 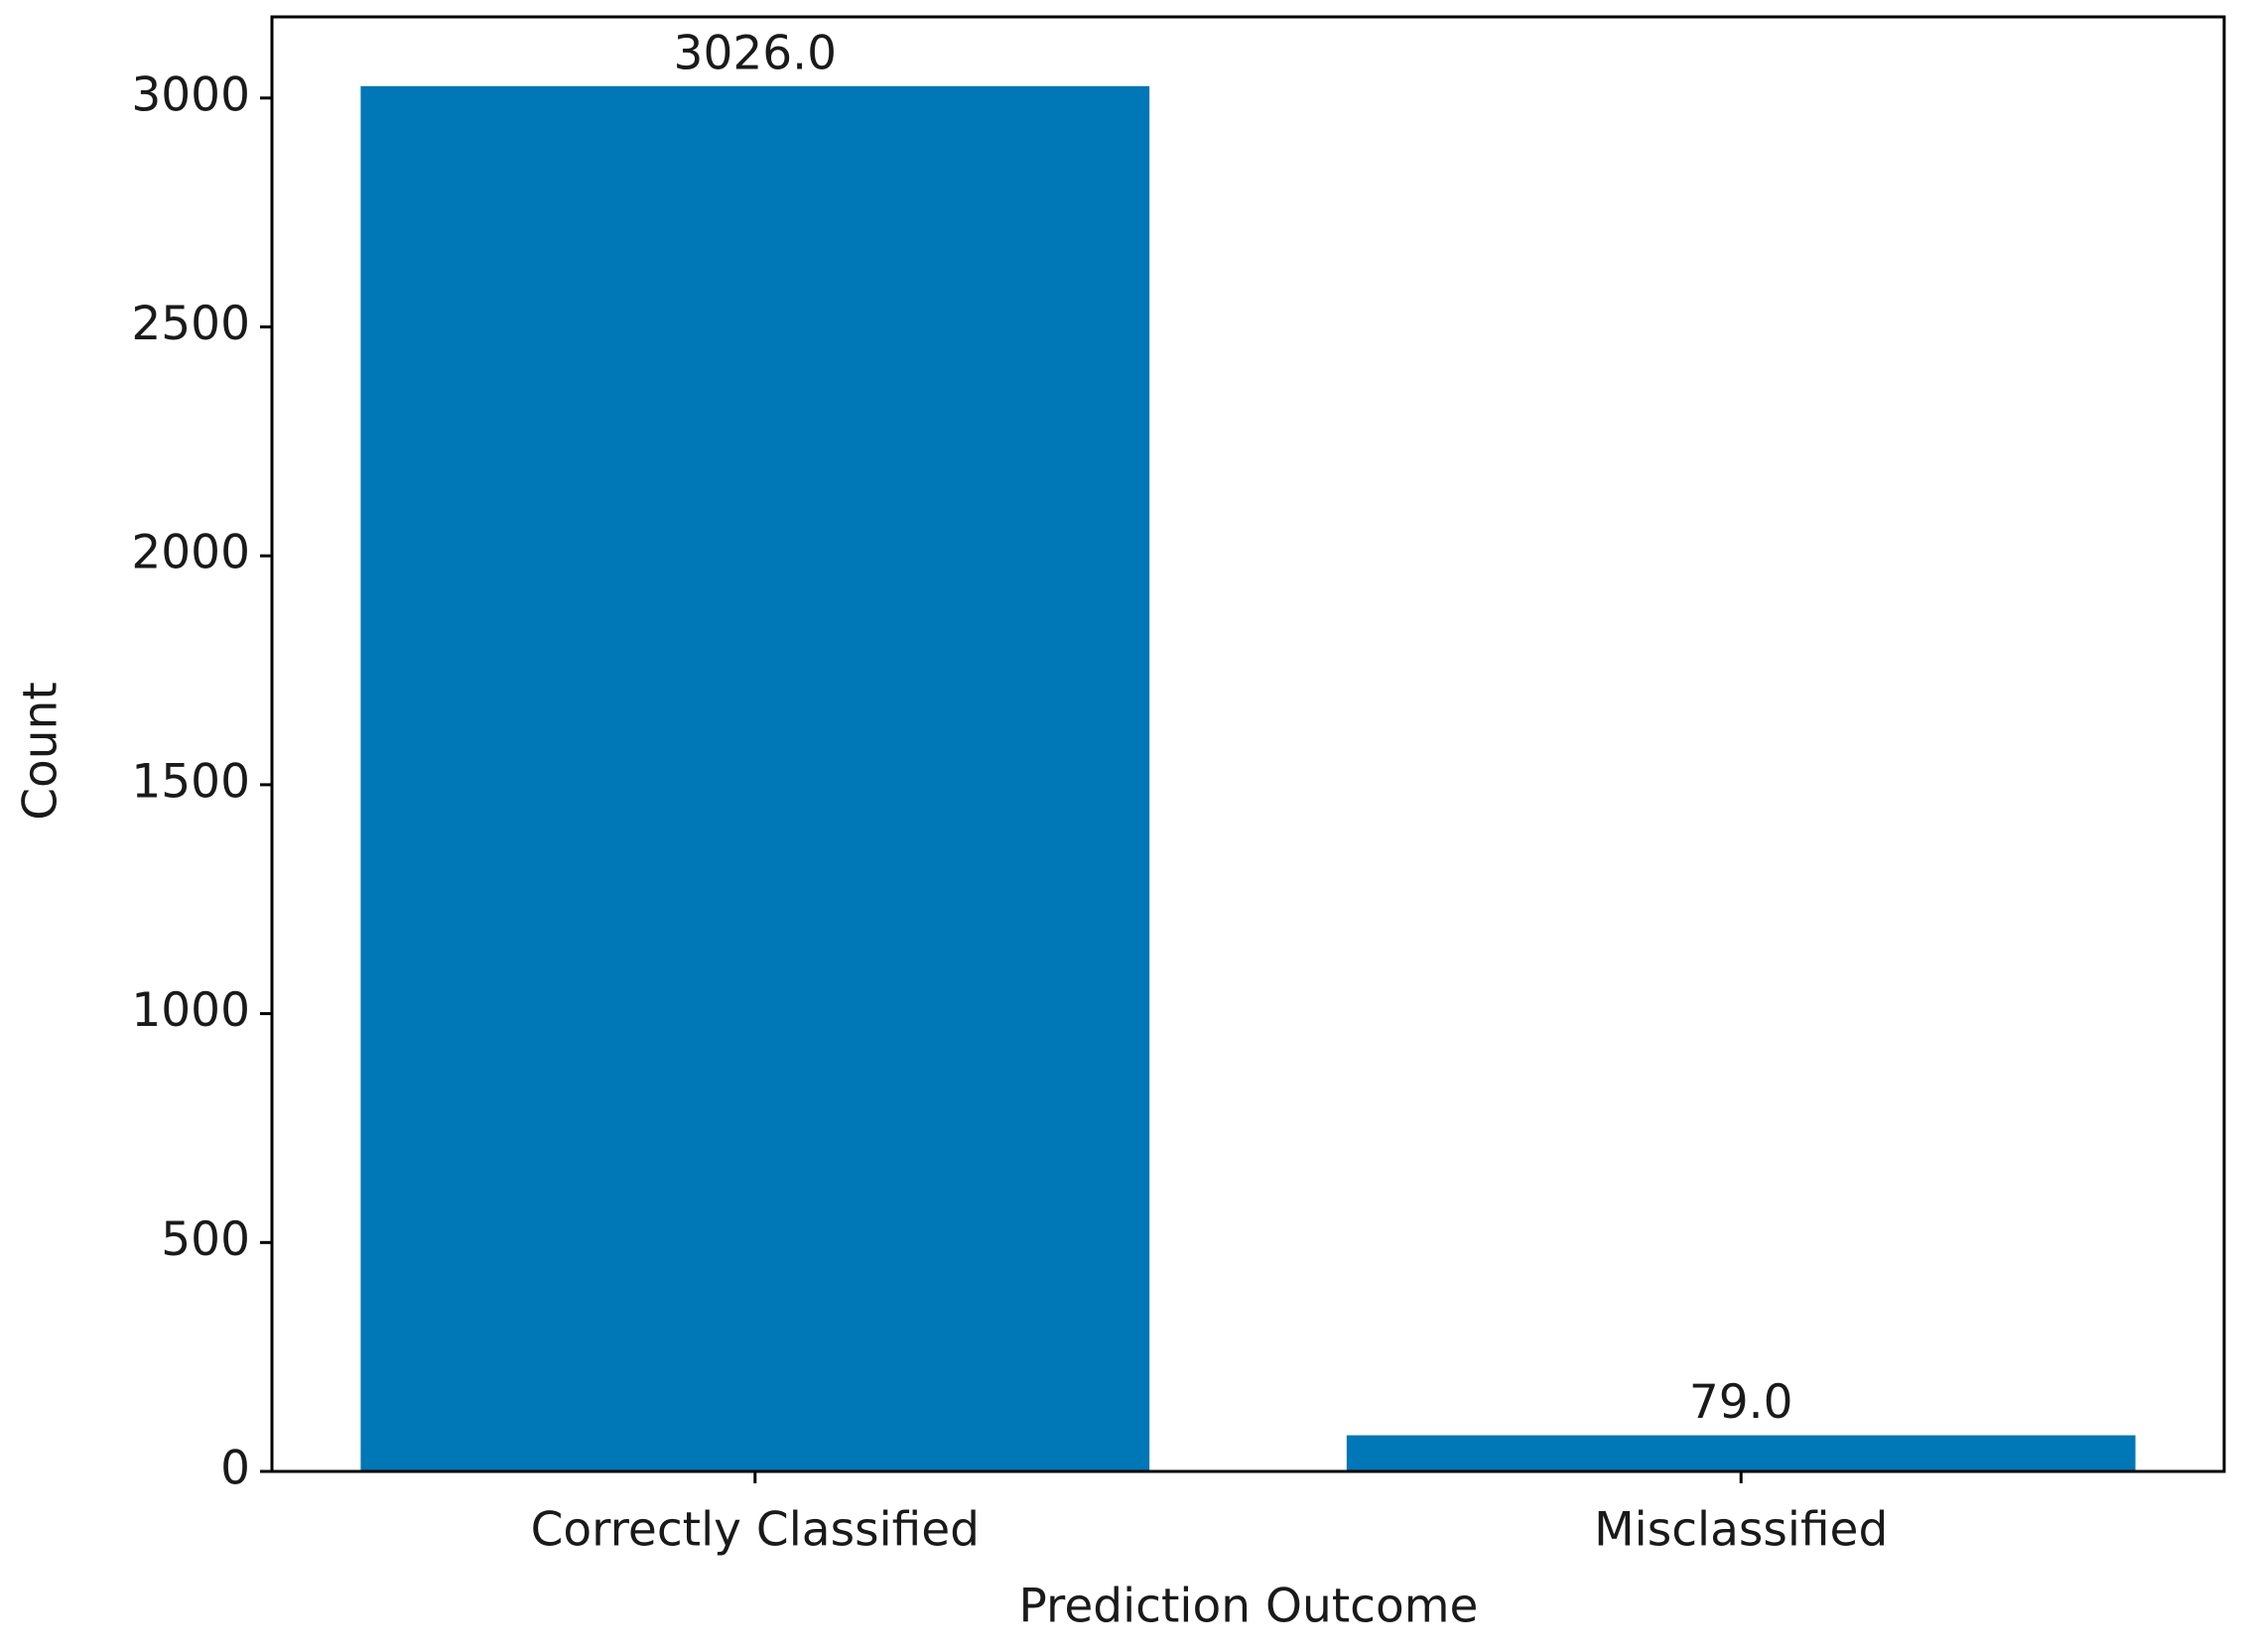 I want to click on x-axis-label: Prediction Outcome, so click(x=1249, y=1607).